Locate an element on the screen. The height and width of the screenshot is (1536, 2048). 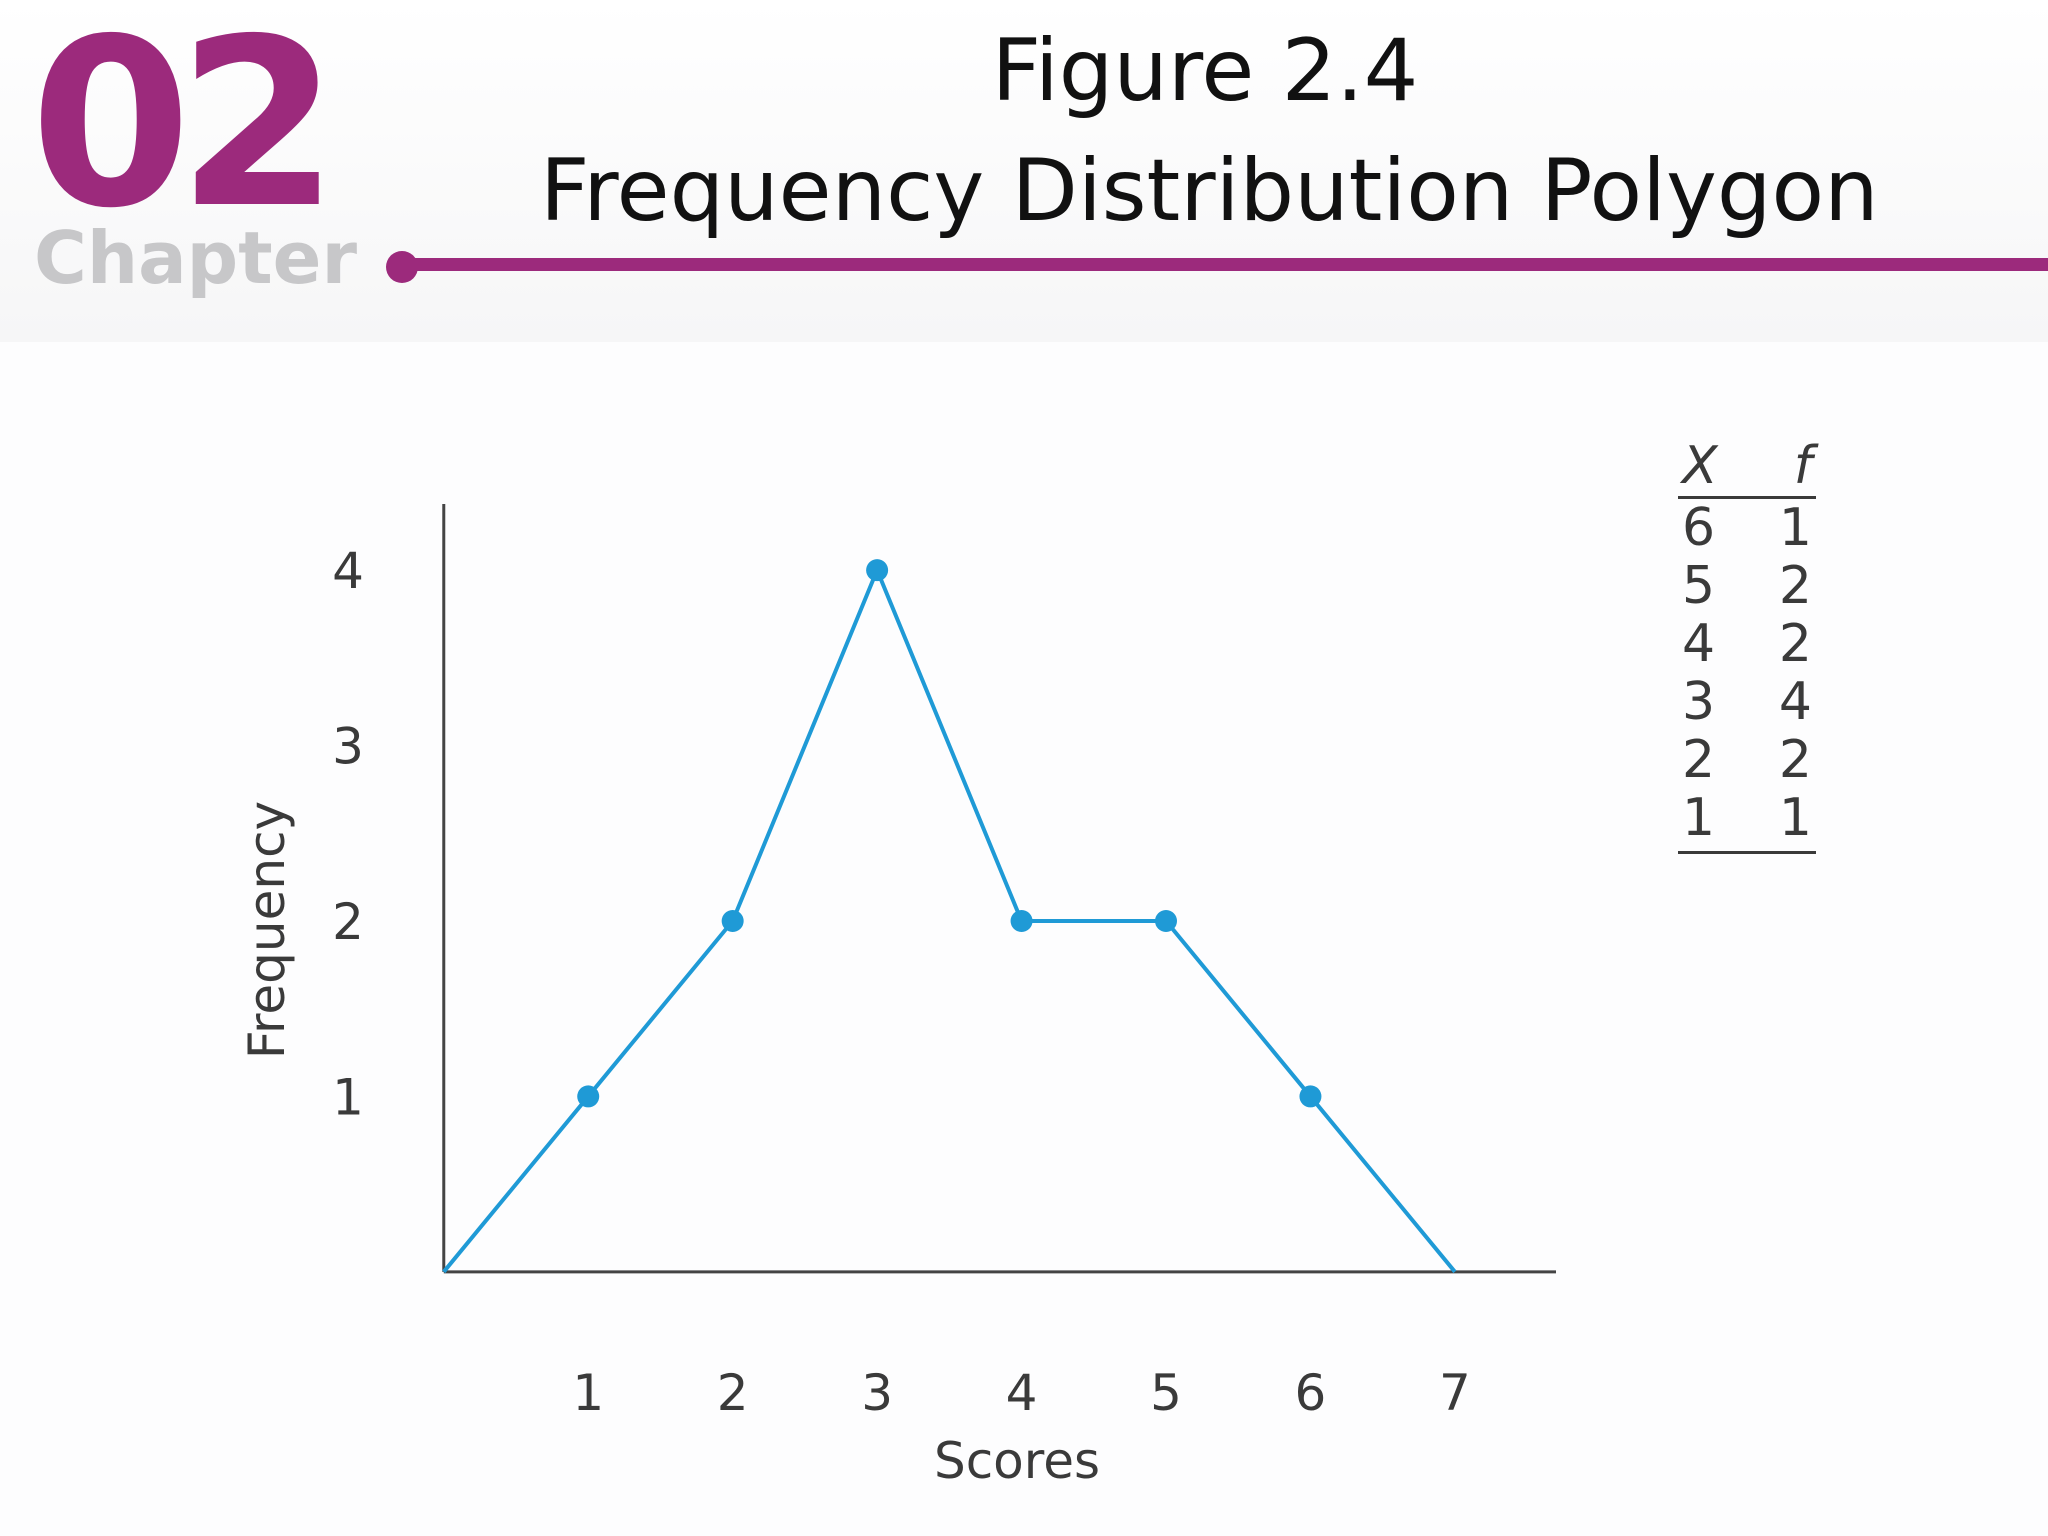
chapter-label: Chapter is located at coordinates (195, 258).